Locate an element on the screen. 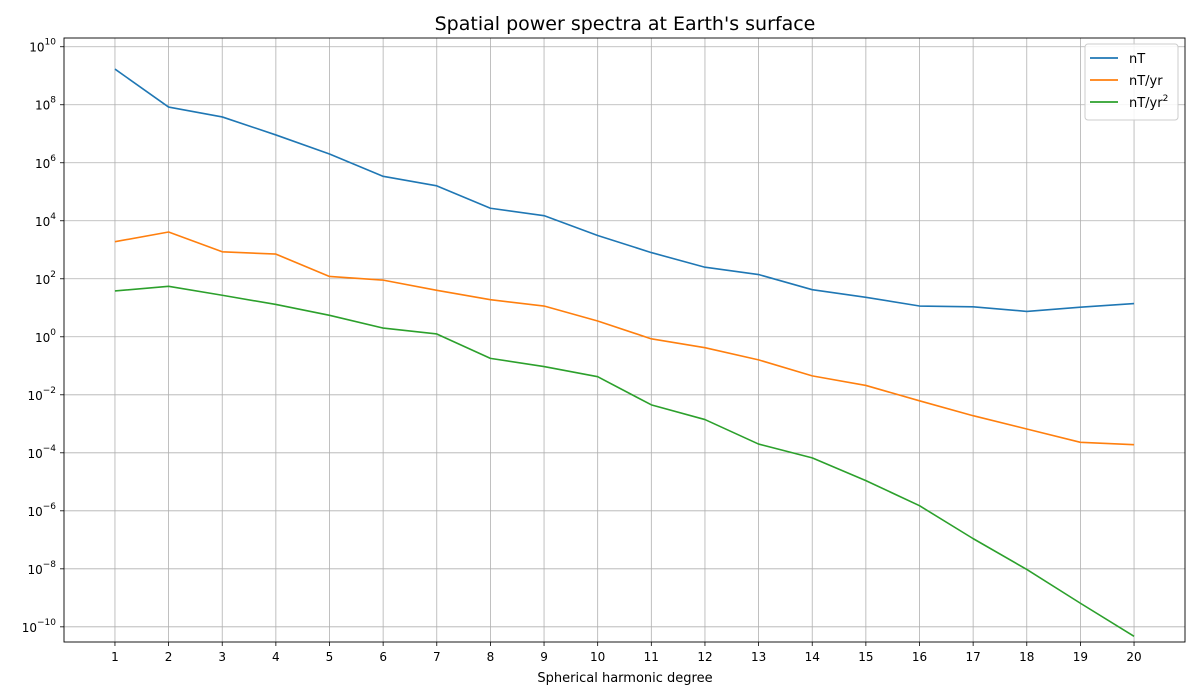 The image size is (1200, 700). x-tick-label: 2 is located at coordinates (169, 657).